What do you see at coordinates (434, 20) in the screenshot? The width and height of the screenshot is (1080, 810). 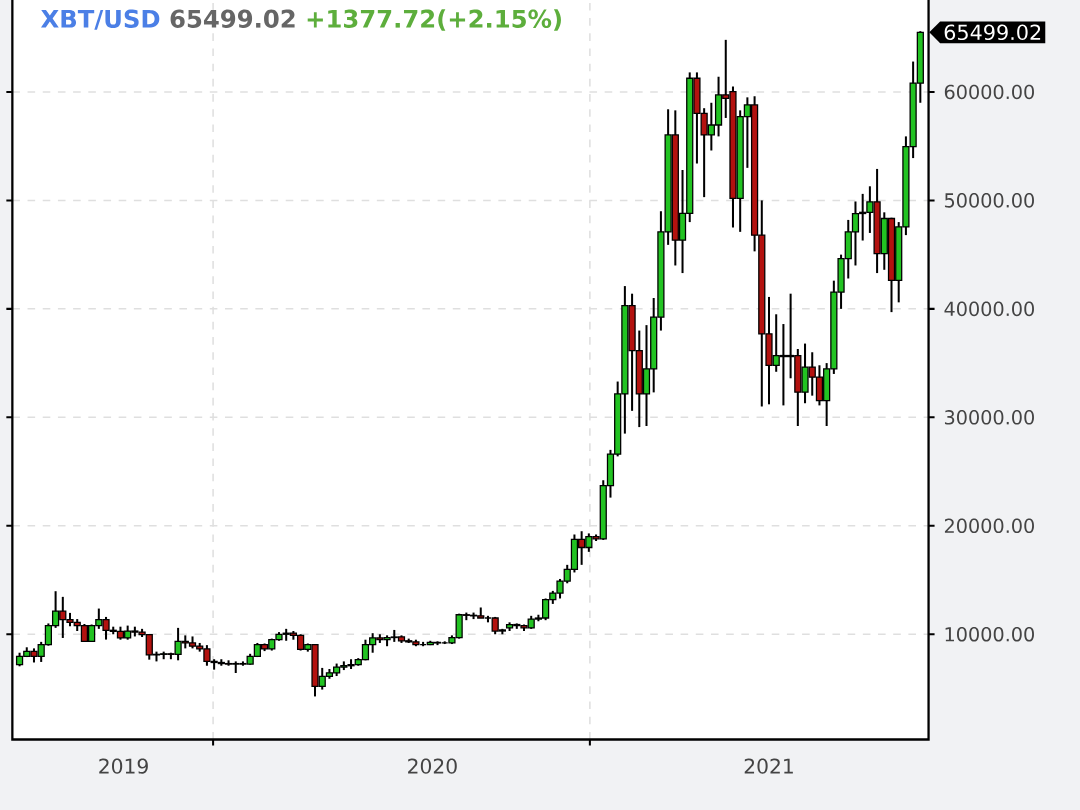 I see `annotation: +1377.72(+2.15%)` at bounding box center [434, 20].